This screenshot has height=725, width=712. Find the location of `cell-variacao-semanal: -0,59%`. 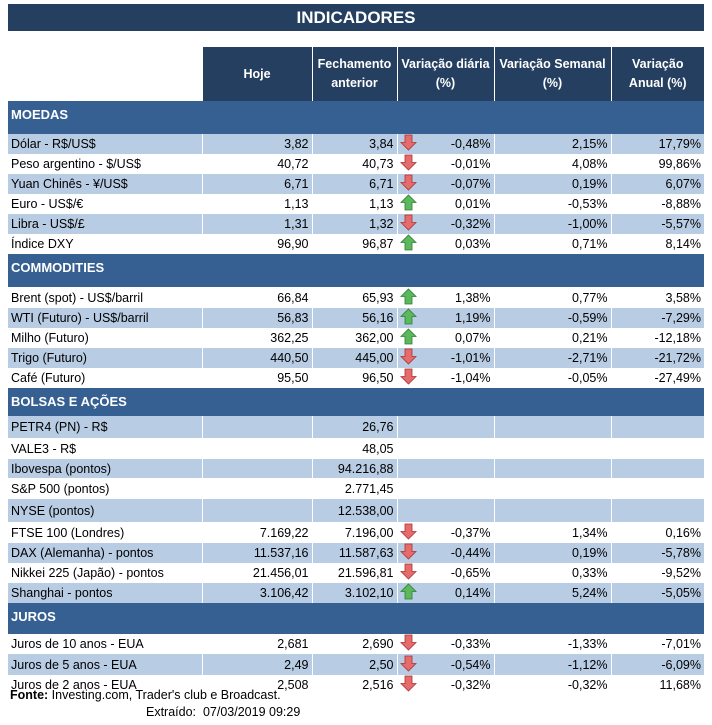

cell-variacao-semanal: -0,59% is located at coordinates (552, 318).